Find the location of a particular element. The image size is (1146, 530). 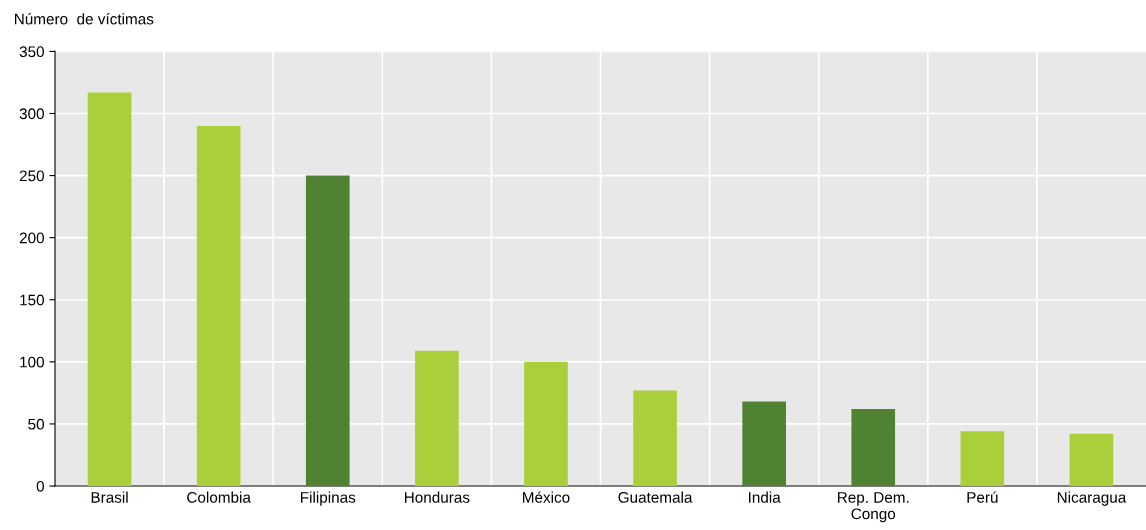

y-tick-label: 200 is located at coordinates (31, 238).